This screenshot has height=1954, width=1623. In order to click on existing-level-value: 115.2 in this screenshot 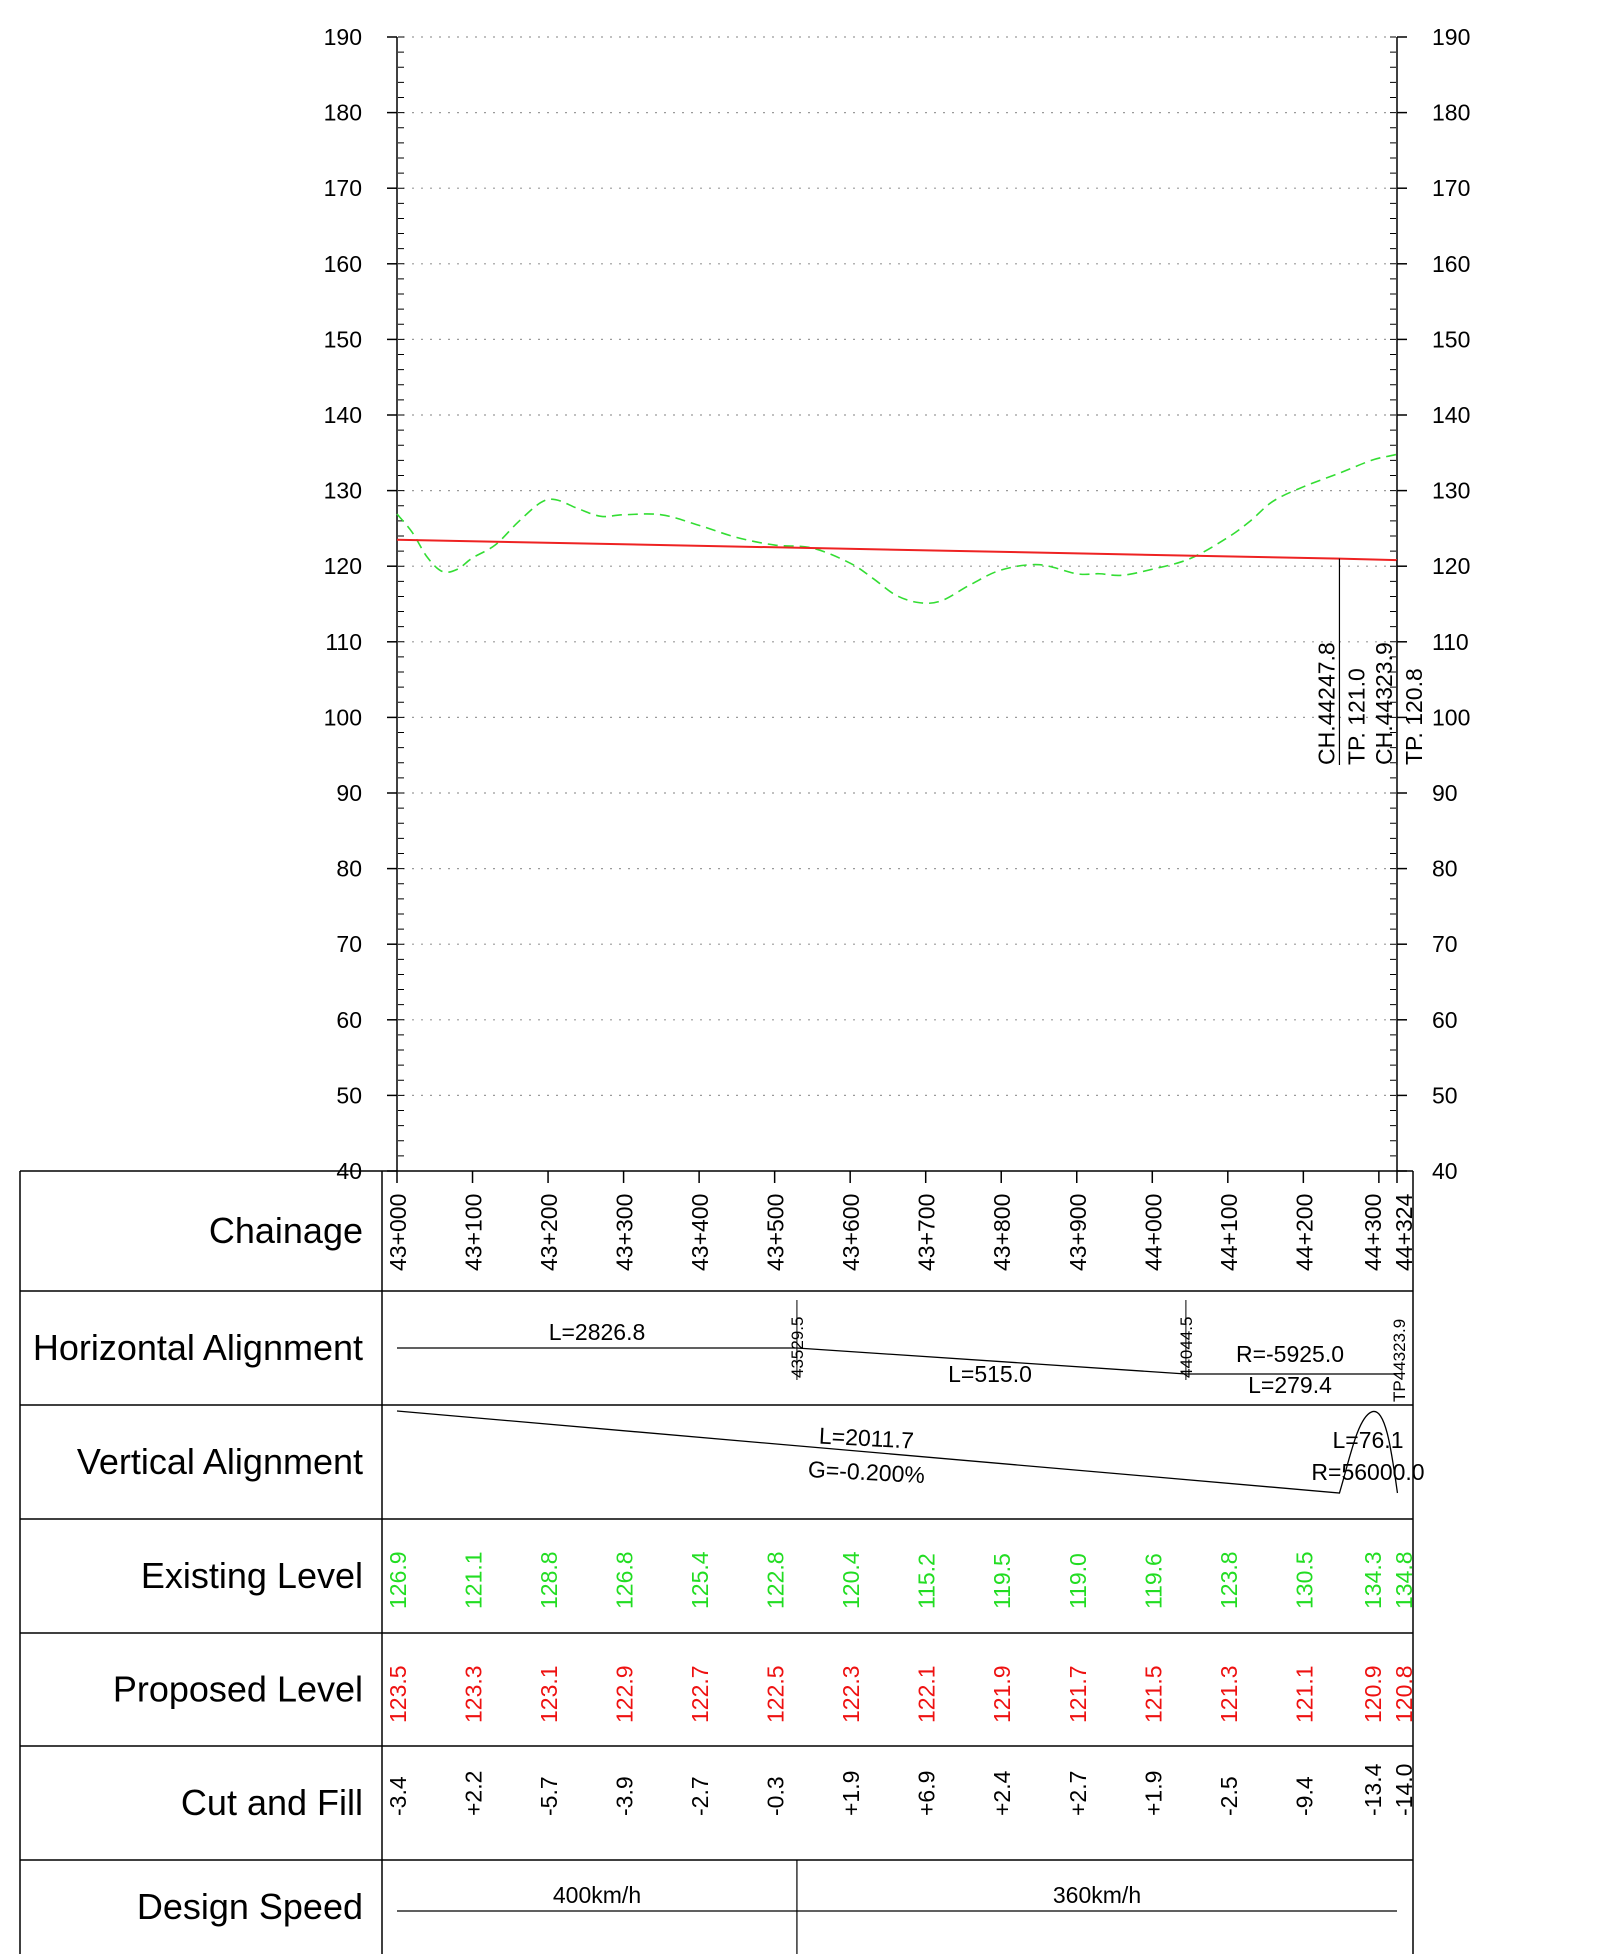, I will do `click(927, 1581)`.